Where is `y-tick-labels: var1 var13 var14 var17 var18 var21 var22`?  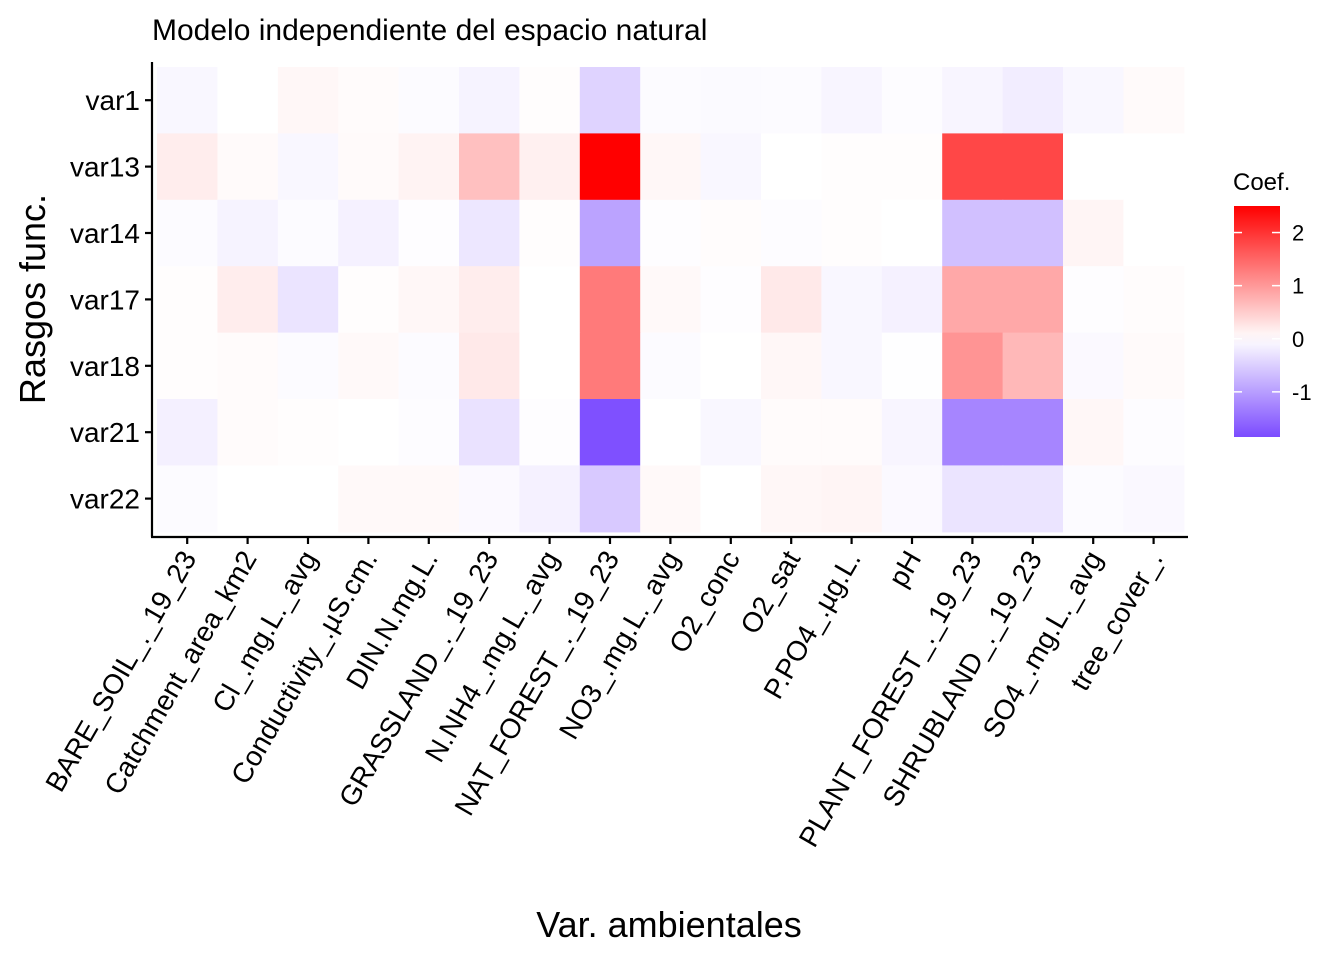 y-tick-labels: var1 var13 var14 var17 var18 var21 var22 is located at coordinates (111, 300).